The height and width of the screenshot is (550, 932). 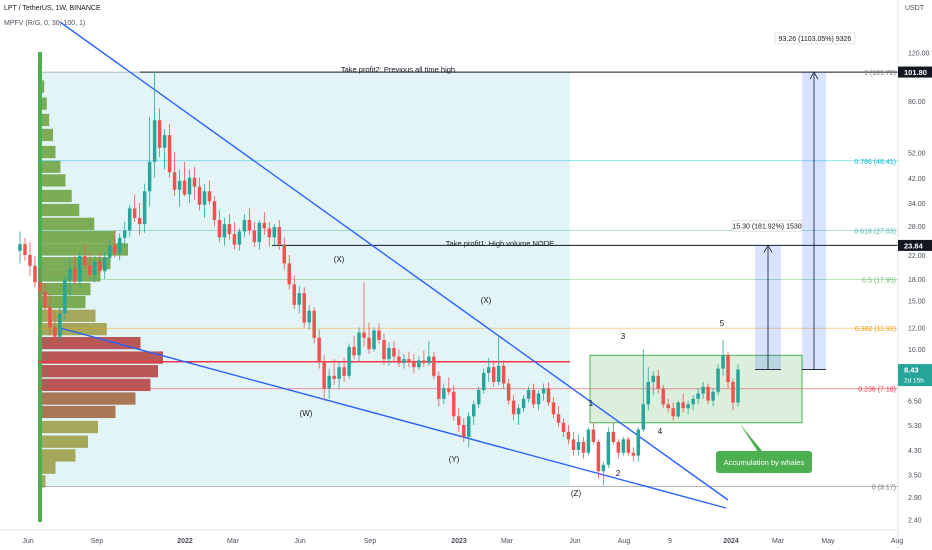 I want to click on time-axis-tick: 9, so click(x=670, y=541).